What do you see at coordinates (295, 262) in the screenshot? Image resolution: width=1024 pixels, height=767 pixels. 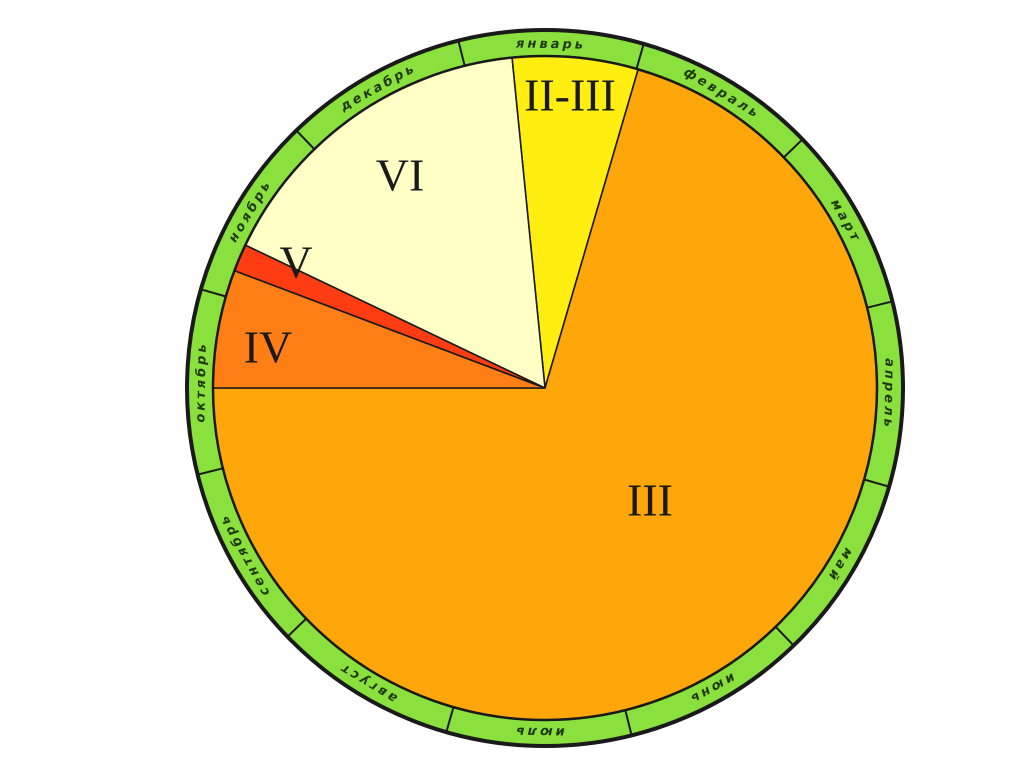 I see `sector-label-v: V` at bounding box center [295, 262].